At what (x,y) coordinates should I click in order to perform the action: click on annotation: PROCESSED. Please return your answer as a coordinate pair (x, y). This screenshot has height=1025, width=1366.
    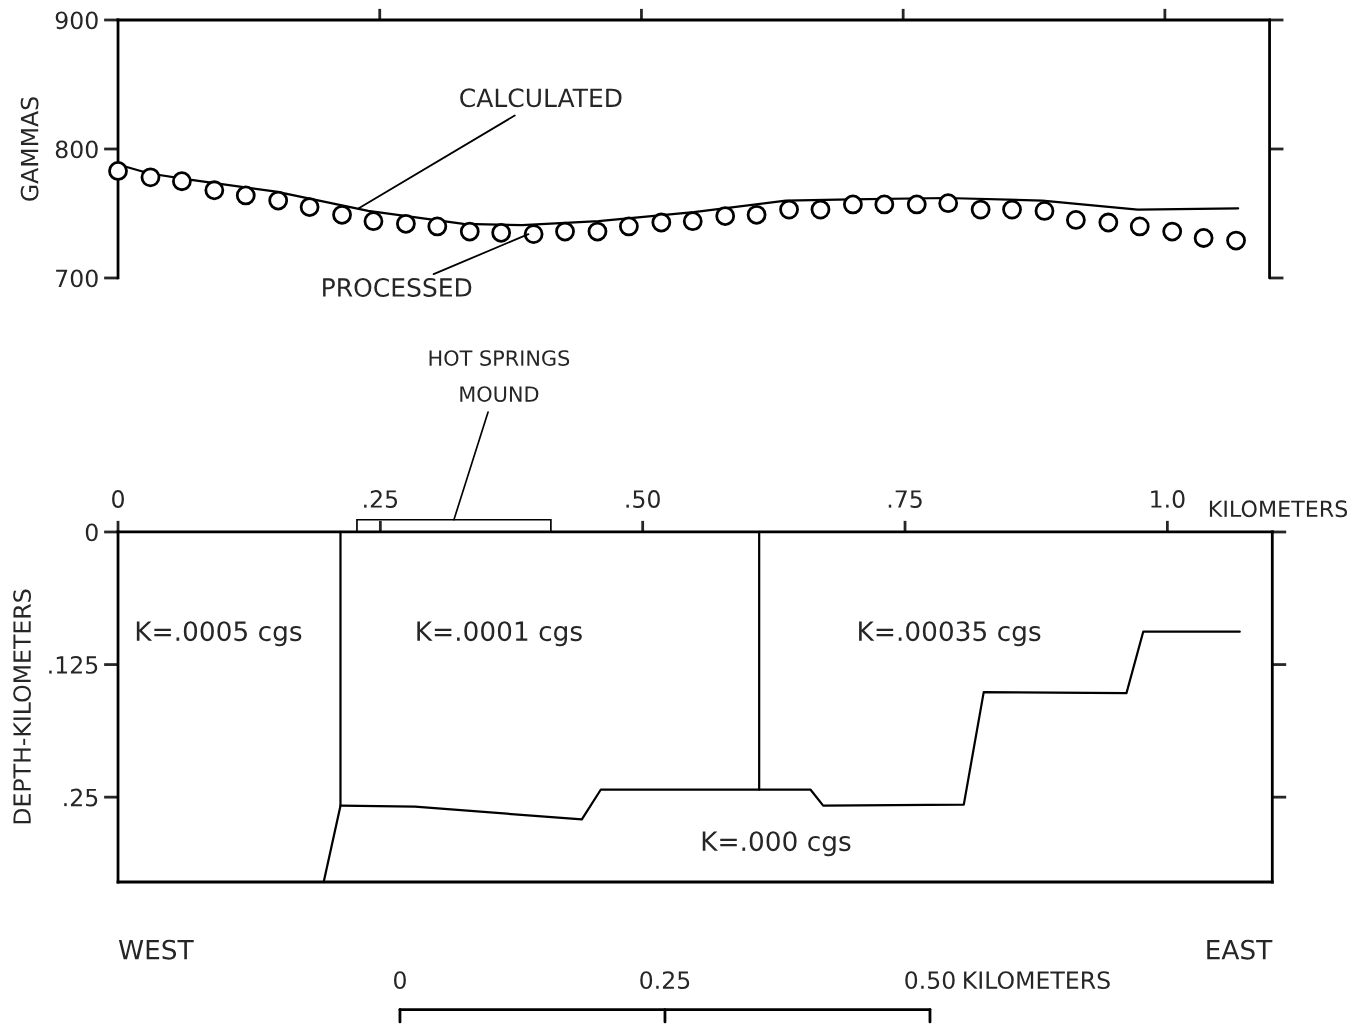
    Looking at the image, I should click on (397, 287).